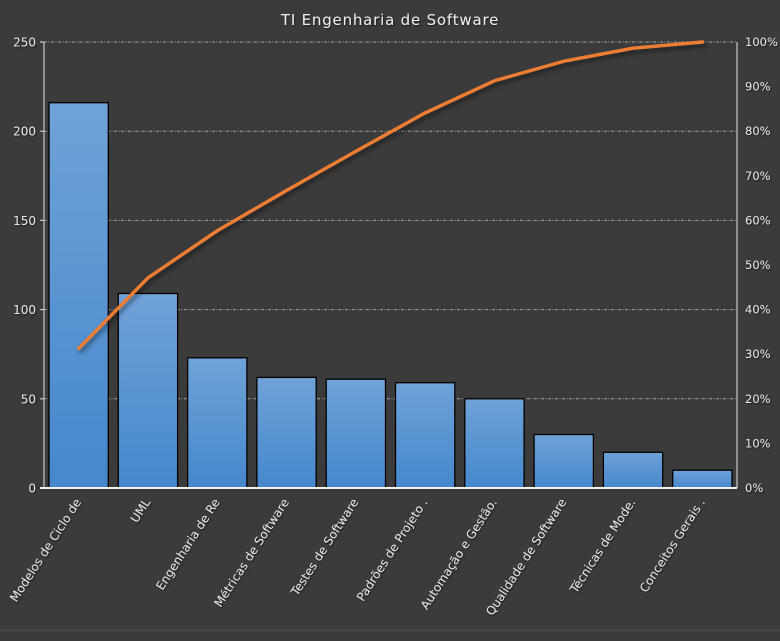 The width and height of the screenshot is (780, 641). What do you see at coordinates (389, 20) in the screenshot?
I see `chart-title: TI Engenharia de Software` at bounding box center [389, 20].